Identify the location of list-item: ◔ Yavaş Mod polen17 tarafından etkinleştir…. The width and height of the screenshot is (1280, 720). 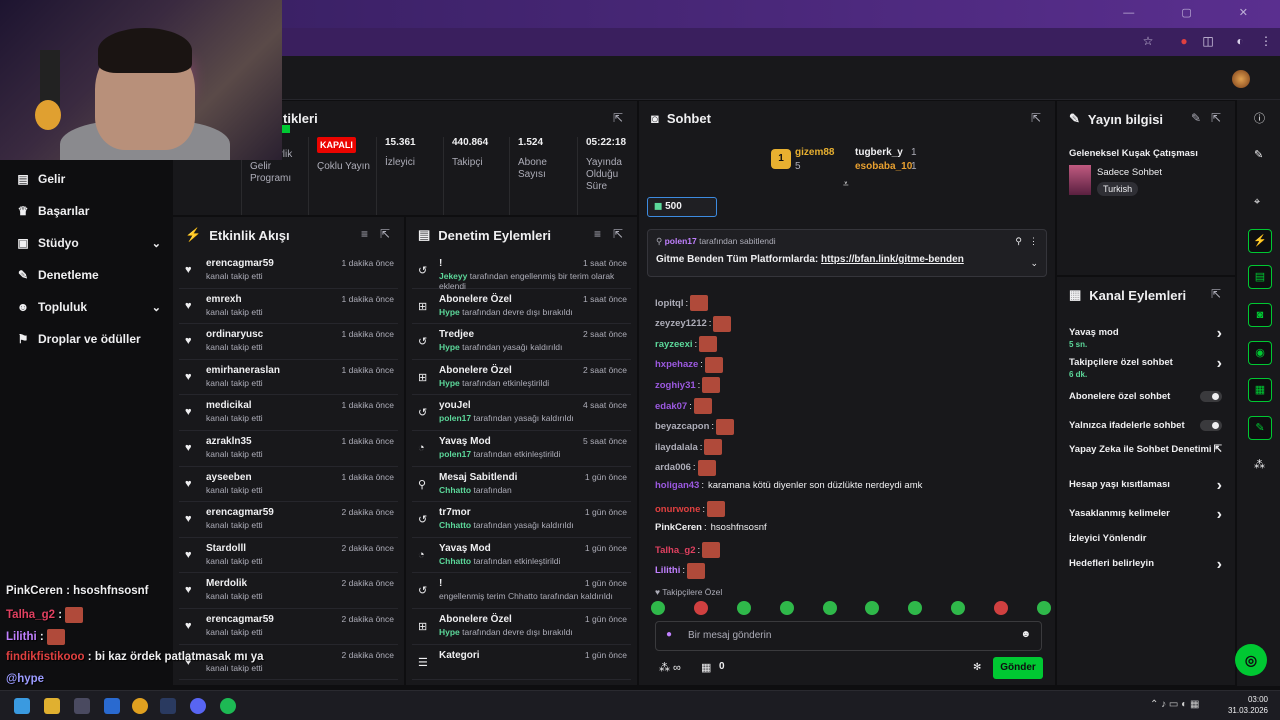
(521, 449).